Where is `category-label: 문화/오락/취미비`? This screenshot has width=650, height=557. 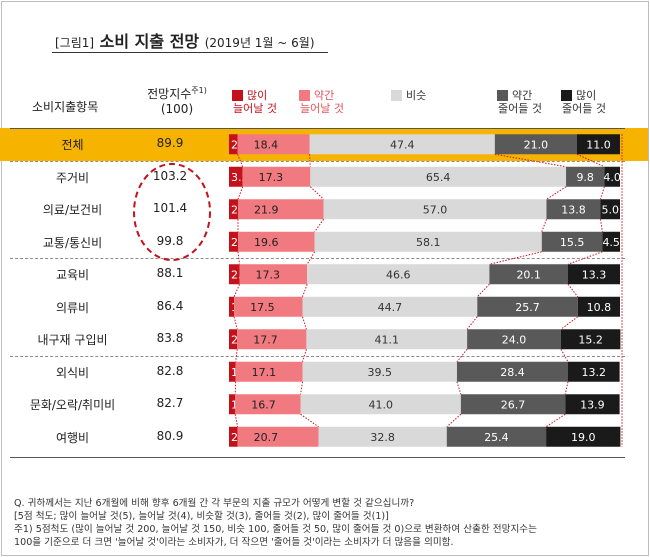
category-label: 문화/오락/취미비 is located at coordinates (72, 405).